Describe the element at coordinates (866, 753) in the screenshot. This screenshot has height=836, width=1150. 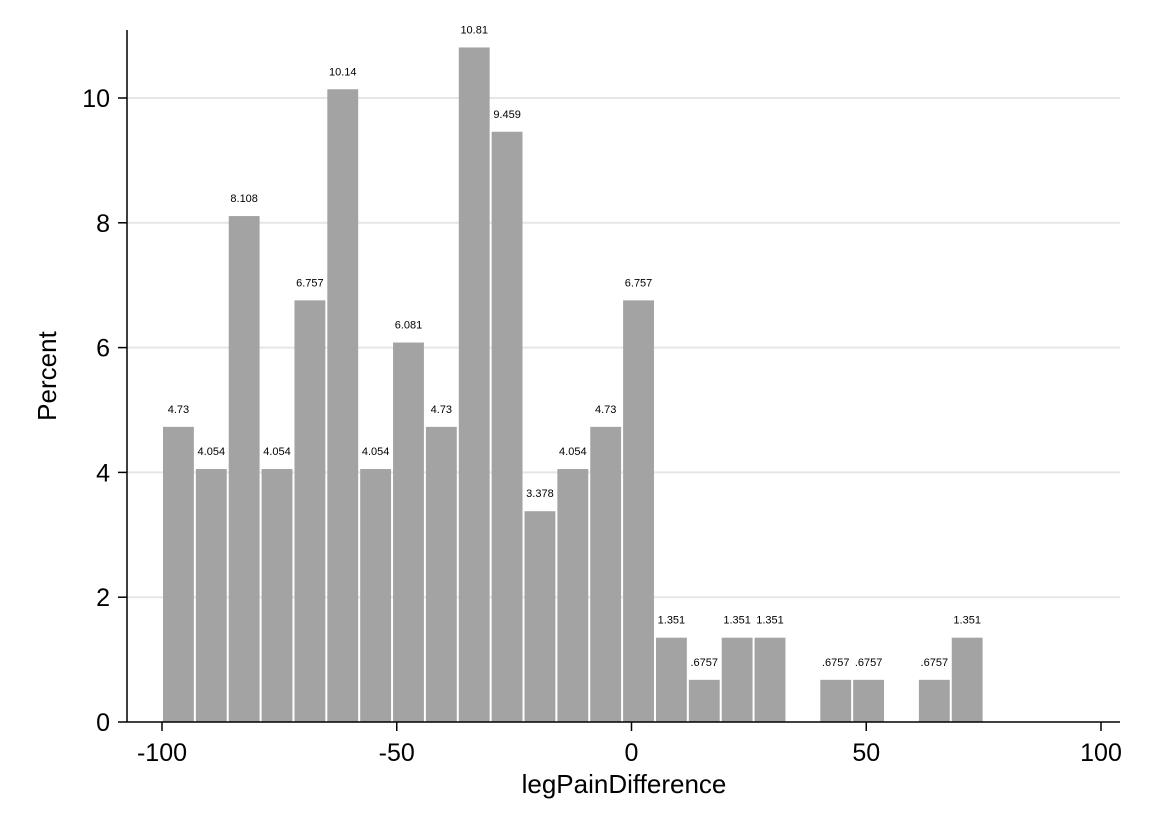
I see `x-tick-label: 50` at that location.